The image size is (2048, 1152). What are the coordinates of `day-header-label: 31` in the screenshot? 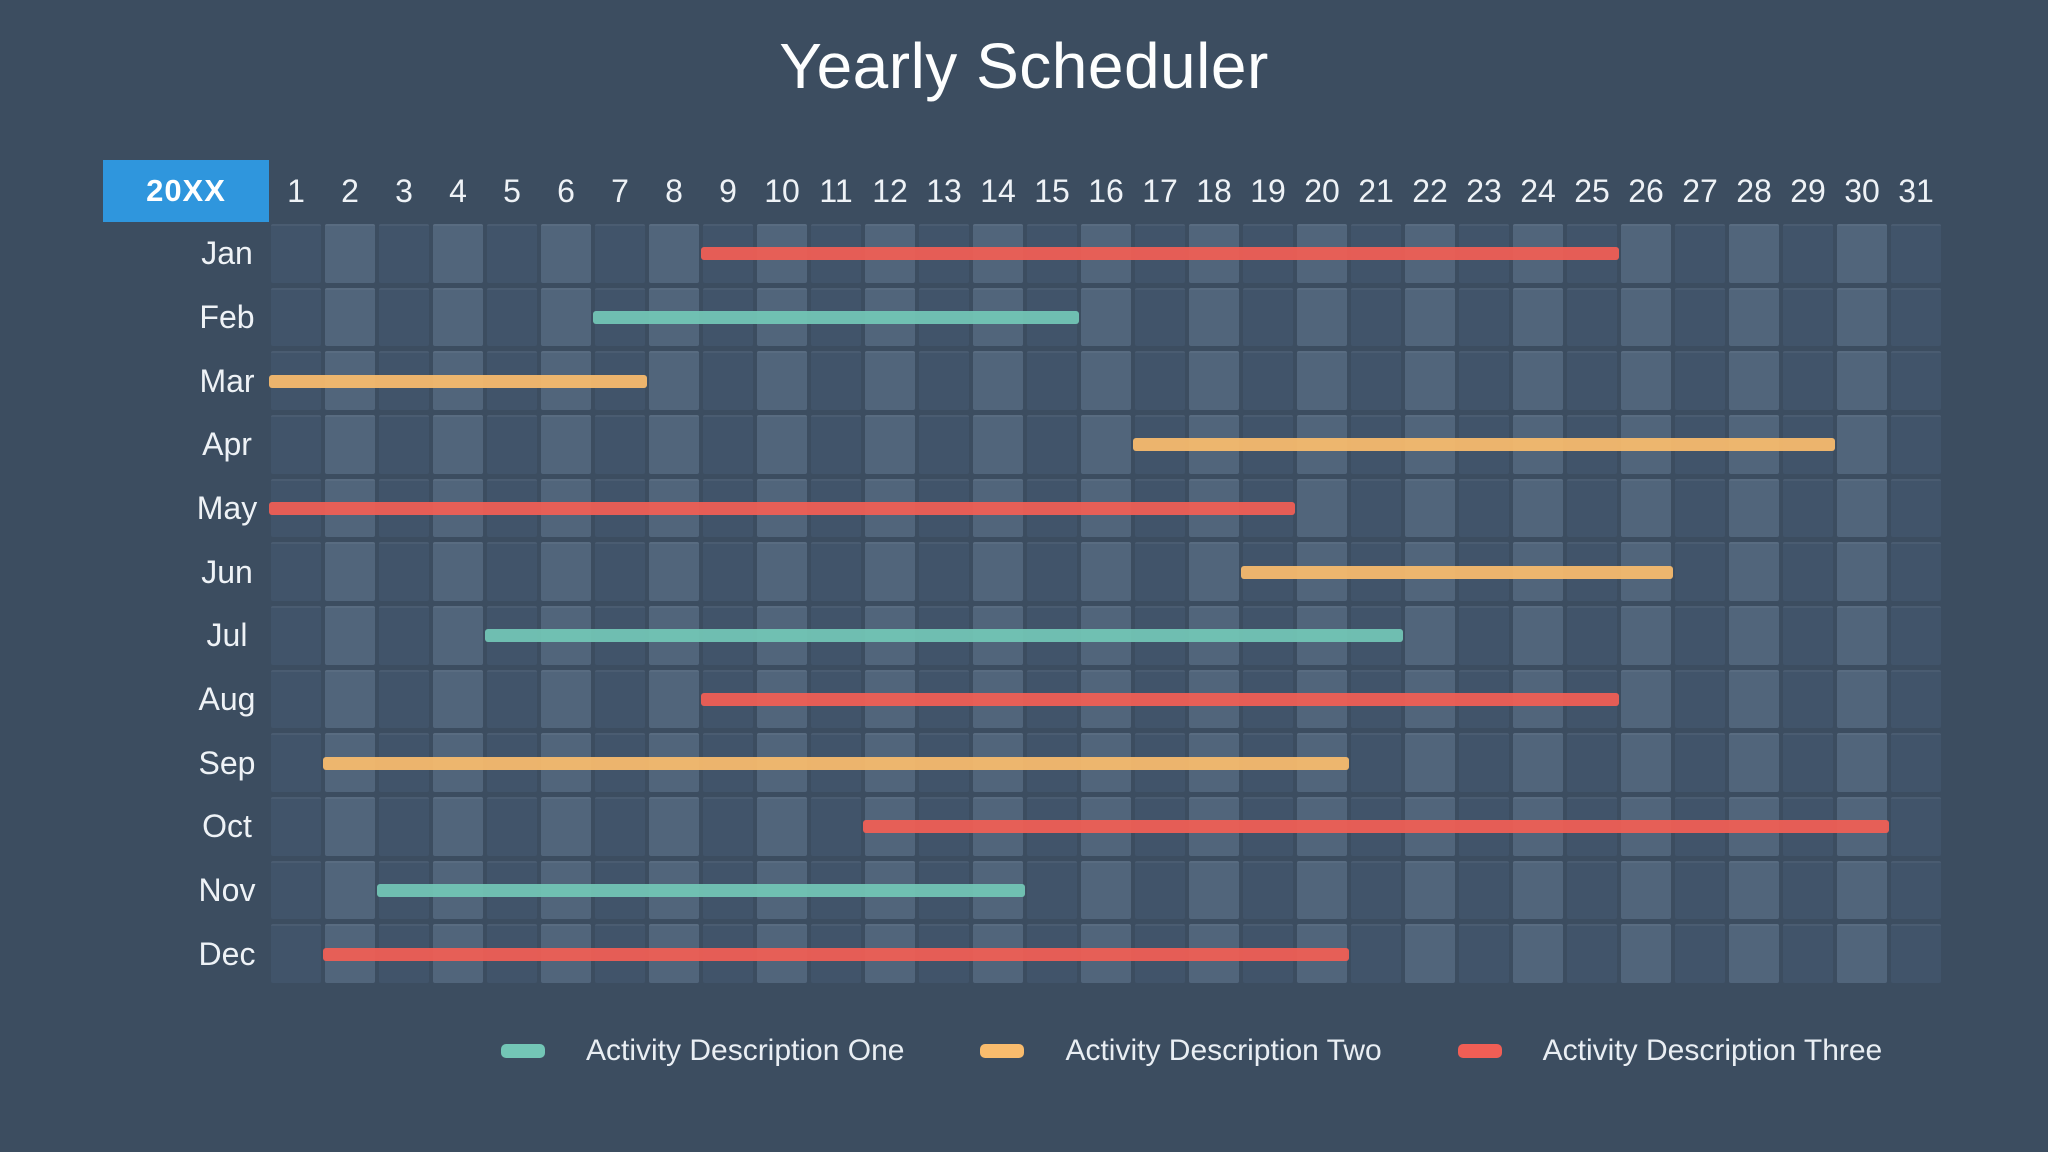 It's located at (1916, 190).